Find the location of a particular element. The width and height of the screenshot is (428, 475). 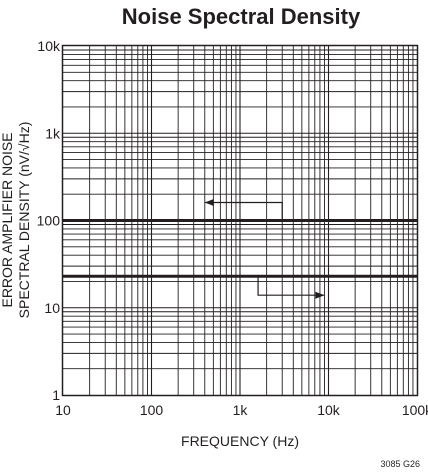

series-layer is located at coordinates (240, 248).